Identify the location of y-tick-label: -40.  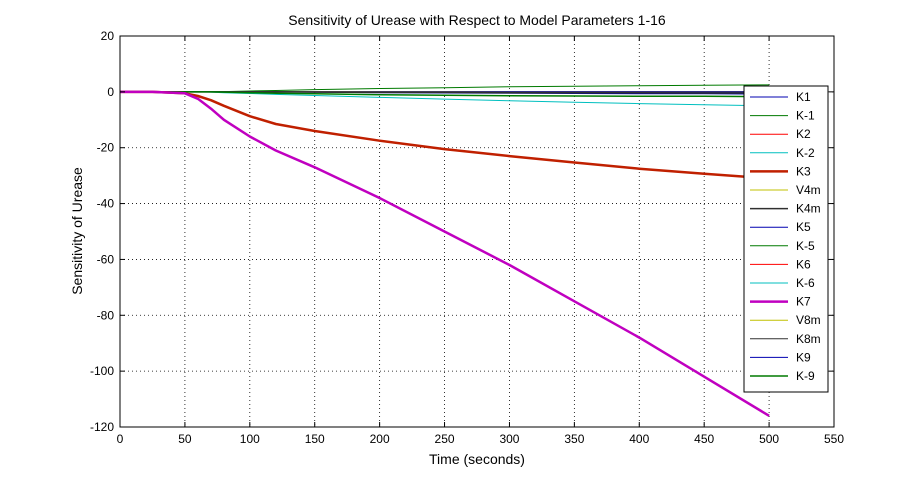
(106, 204).